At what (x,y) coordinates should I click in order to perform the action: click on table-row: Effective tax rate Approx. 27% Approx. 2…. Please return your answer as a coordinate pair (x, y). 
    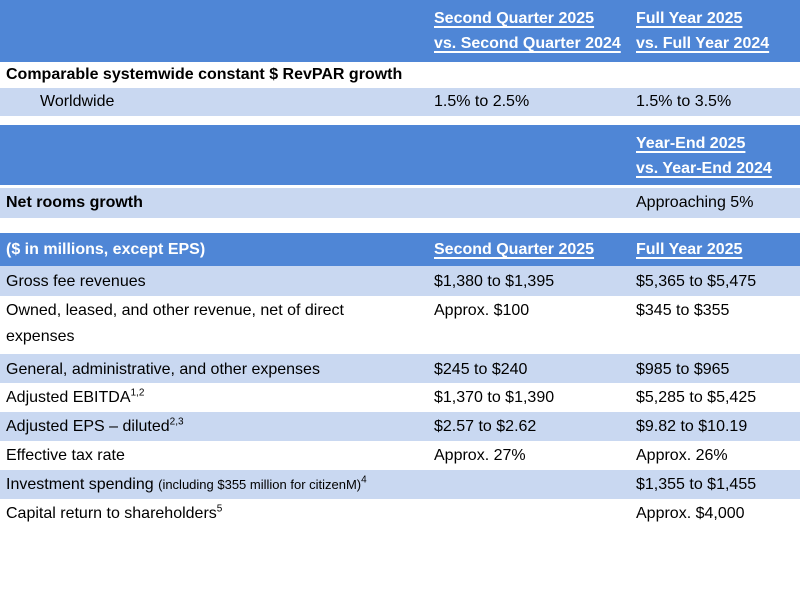
    Looking at the image, I should click on (400, 455).